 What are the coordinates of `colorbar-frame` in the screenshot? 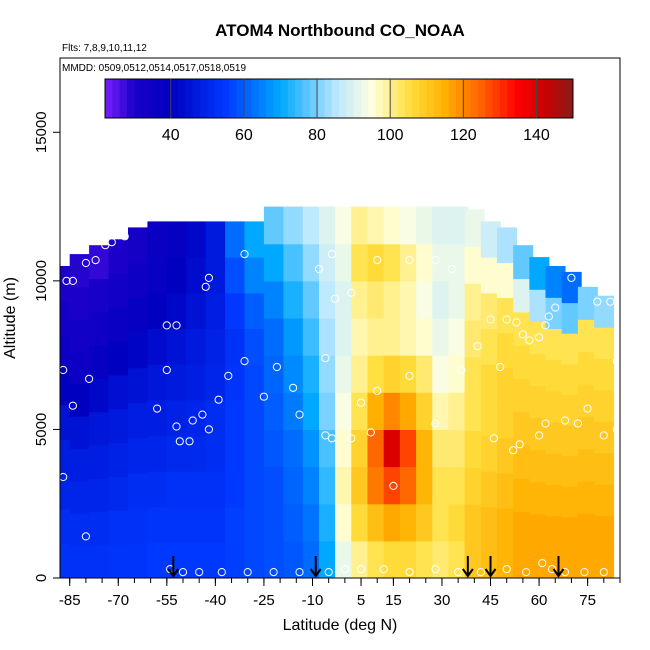 It's located at (339, 98).